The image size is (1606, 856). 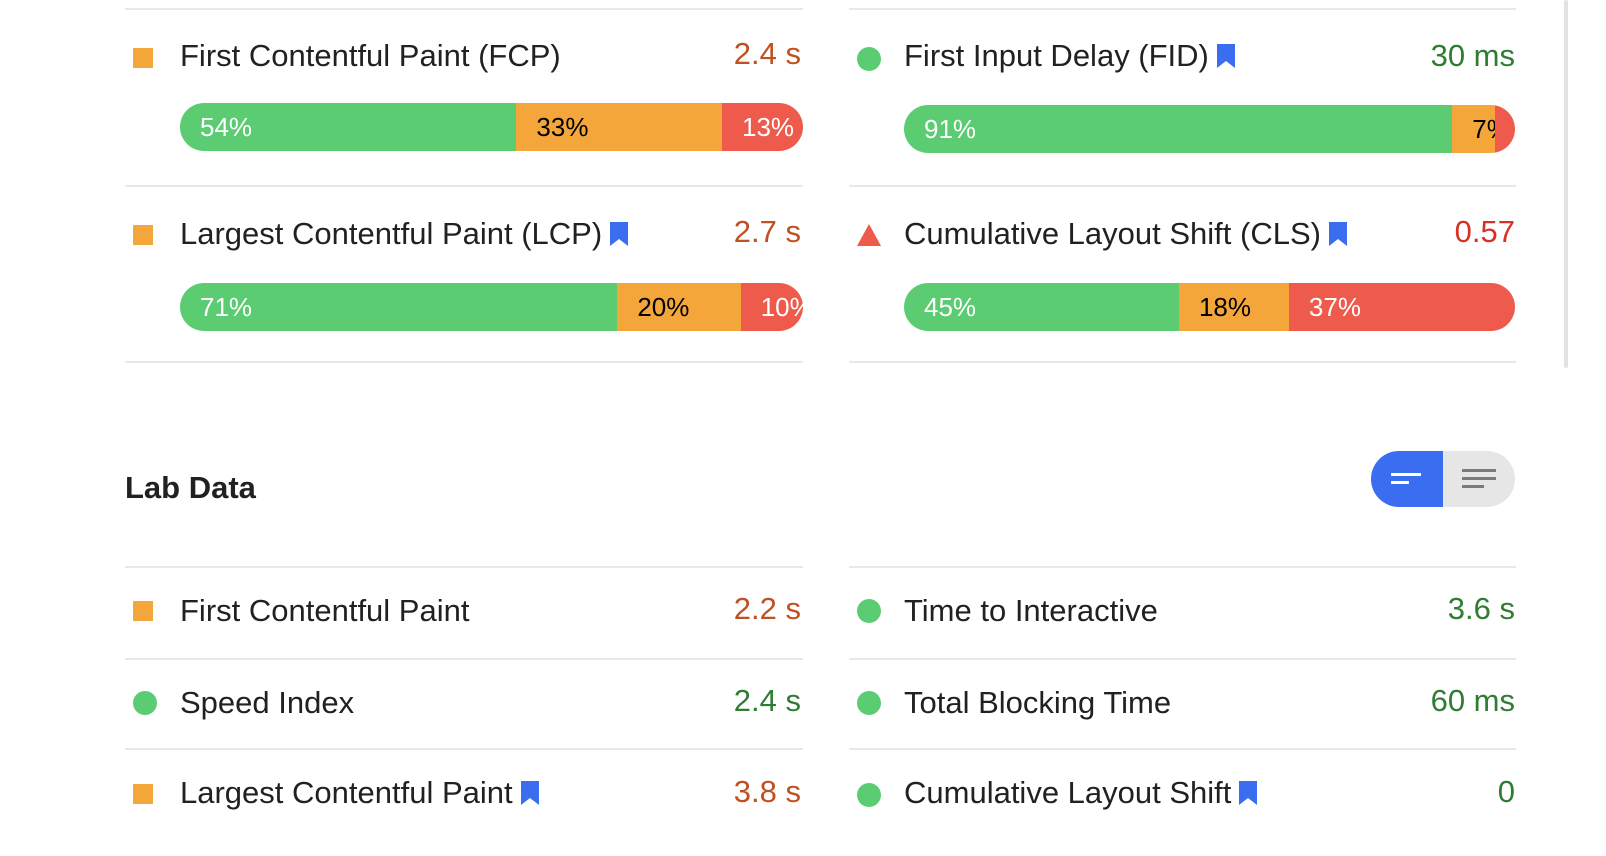 What do you see at coordinates (679, 307) in the screenshot?
I see `average-segment: 20%` at bounding box center [679, 307].